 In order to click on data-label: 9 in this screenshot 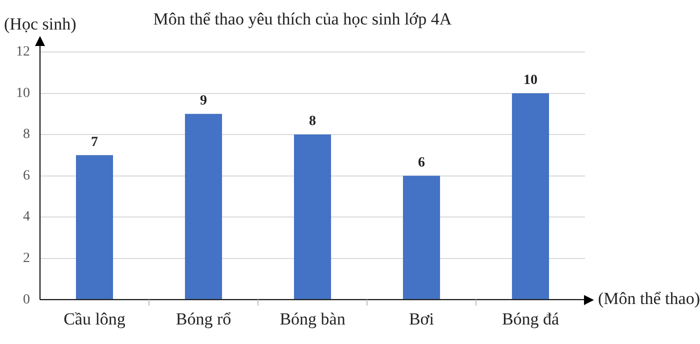, I will do `click(203, 101)`.